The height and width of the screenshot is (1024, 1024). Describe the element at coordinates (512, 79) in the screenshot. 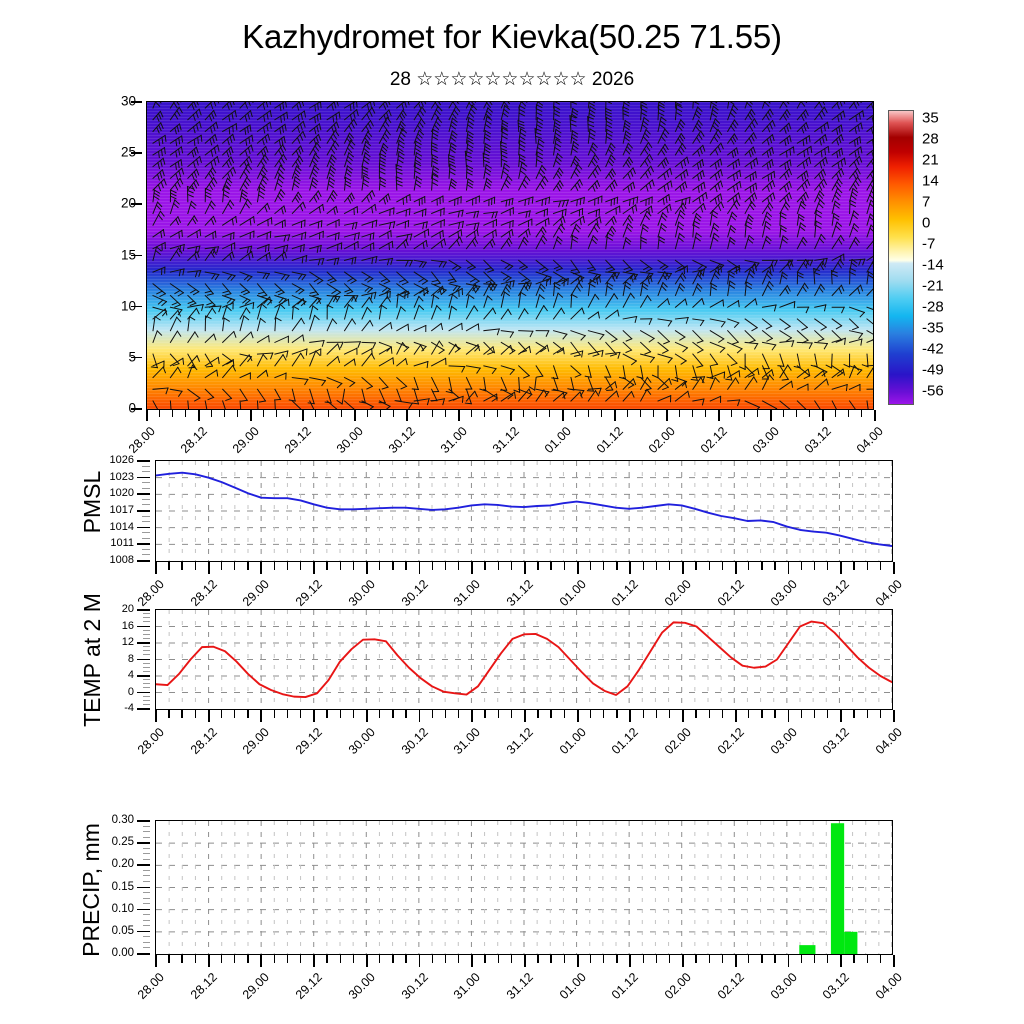

I see `page-subtitle: 28 ☆☆☆☆☆☆☆☆☆☆ 2026` at that location.